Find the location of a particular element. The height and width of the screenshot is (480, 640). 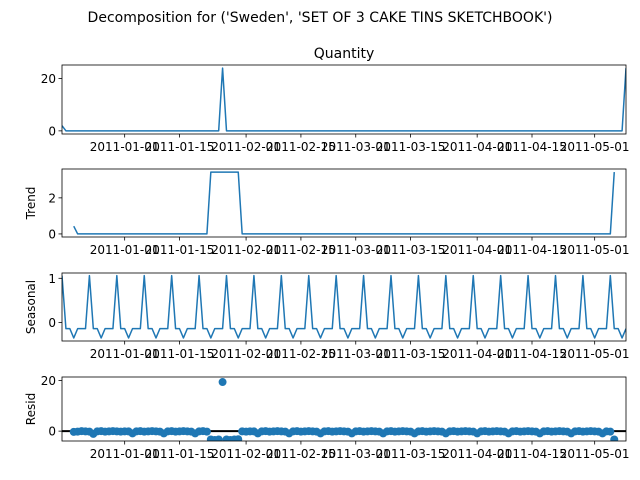

panel-4-frame is located at coordinates (344, 409).